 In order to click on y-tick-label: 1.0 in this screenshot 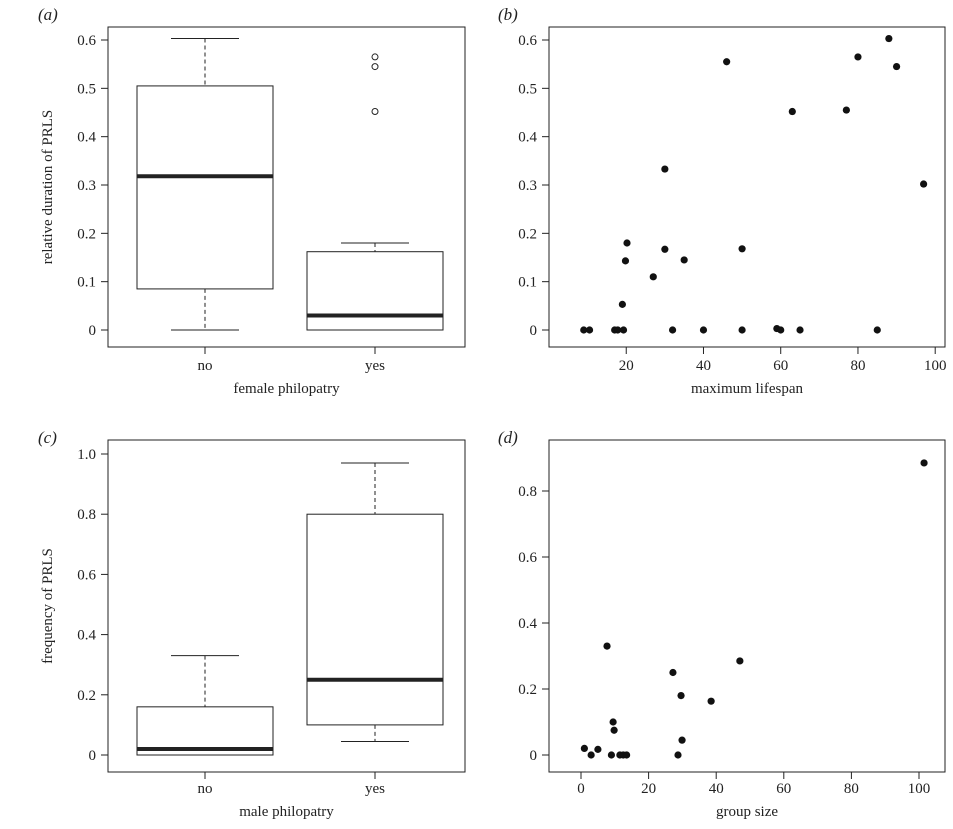, I will do `click(86, 455)`.